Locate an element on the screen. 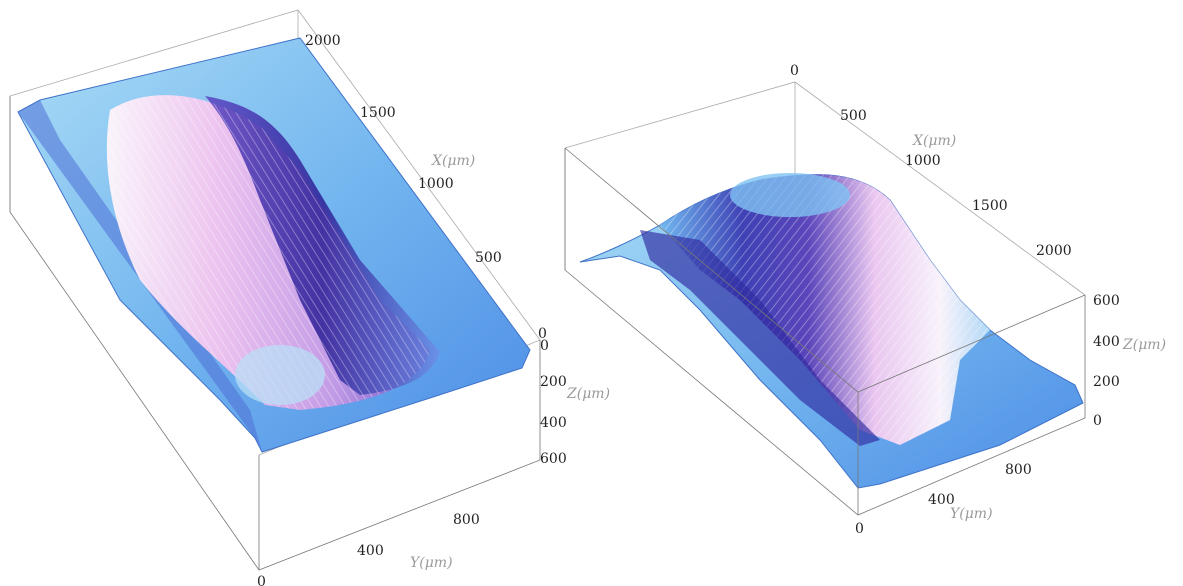 Image resolution: width=1183 pixels, height=586 pixels. left-x-tick: 0 is located at coordinates (542, 334).